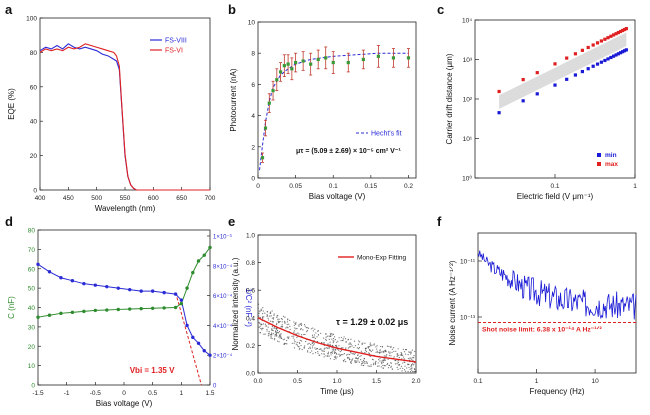 The image size is (650, 415). I want to click on d-x-tick-label: 0.5, so click(152, 393).